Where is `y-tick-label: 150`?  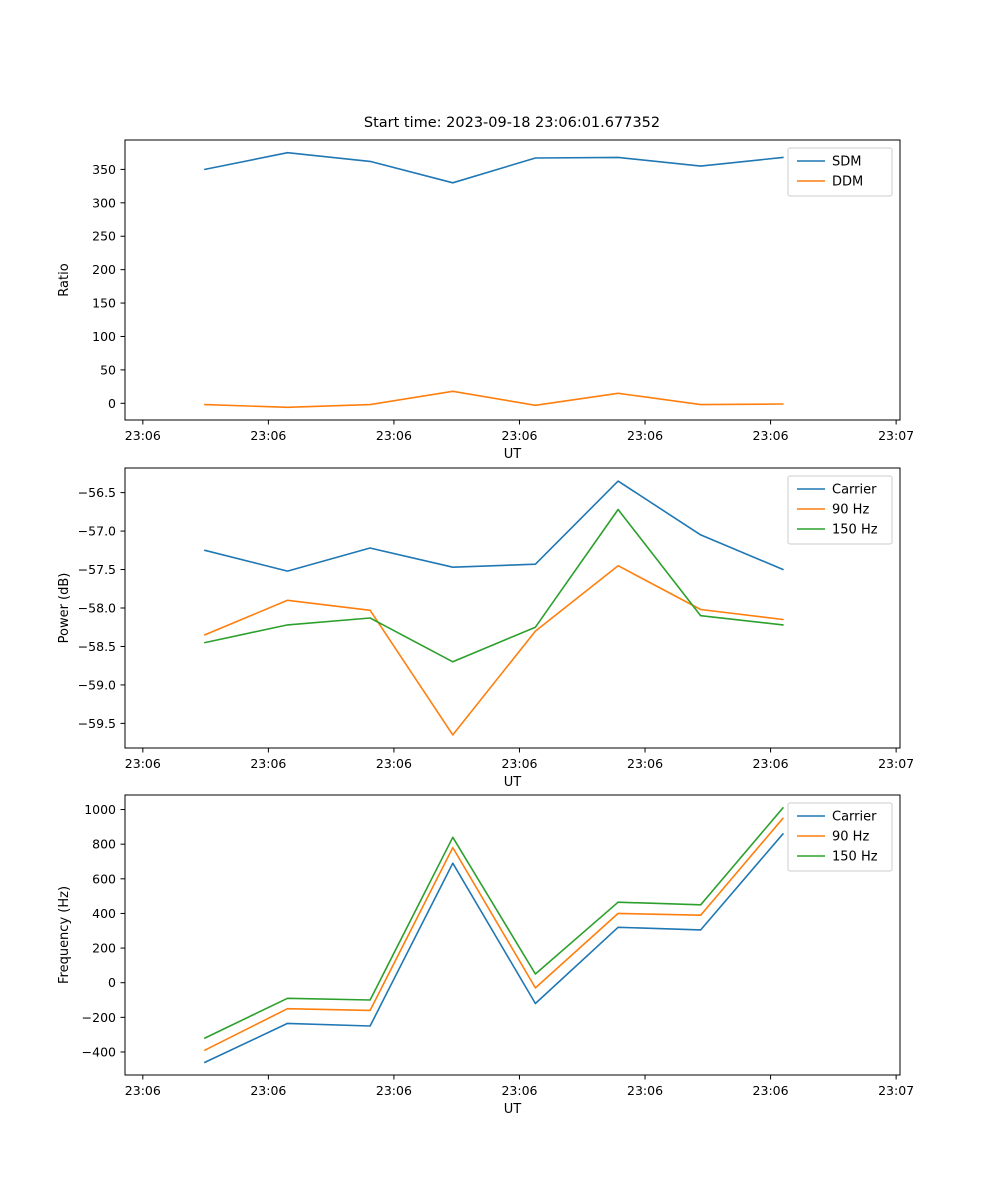
y-tick-label: 150 is located at coordinates (104, 303).